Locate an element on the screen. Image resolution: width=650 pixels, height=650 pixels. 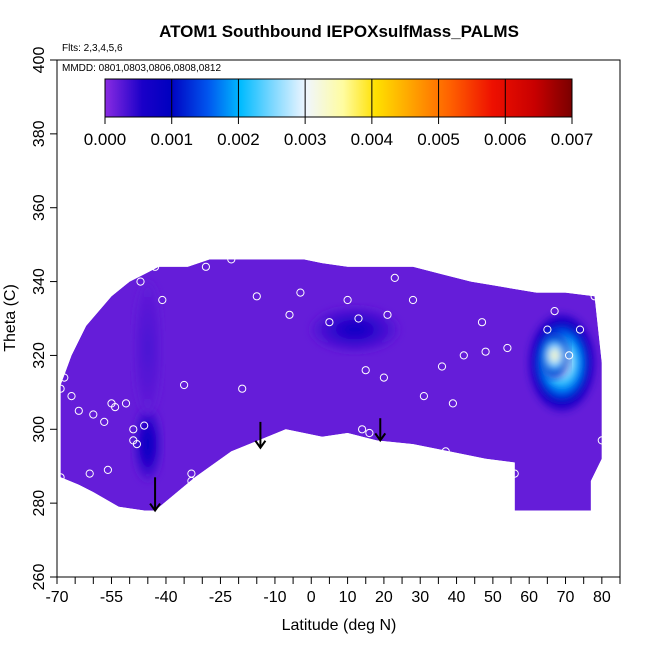
colorbar-tick-label: 0.007 is located at coordinates (572, 139).